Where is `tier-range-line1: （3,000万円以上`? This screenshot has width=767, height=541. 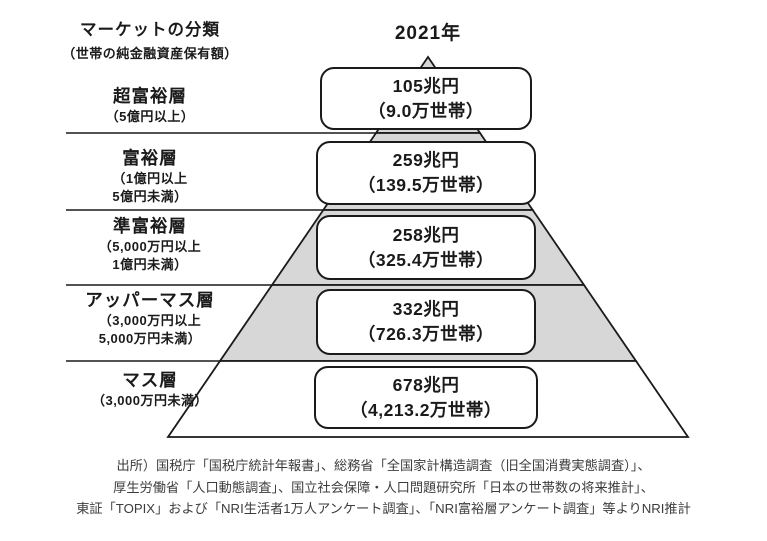
tier-range-line1: （3,000万円以上 is located at coordinates (150, 320).